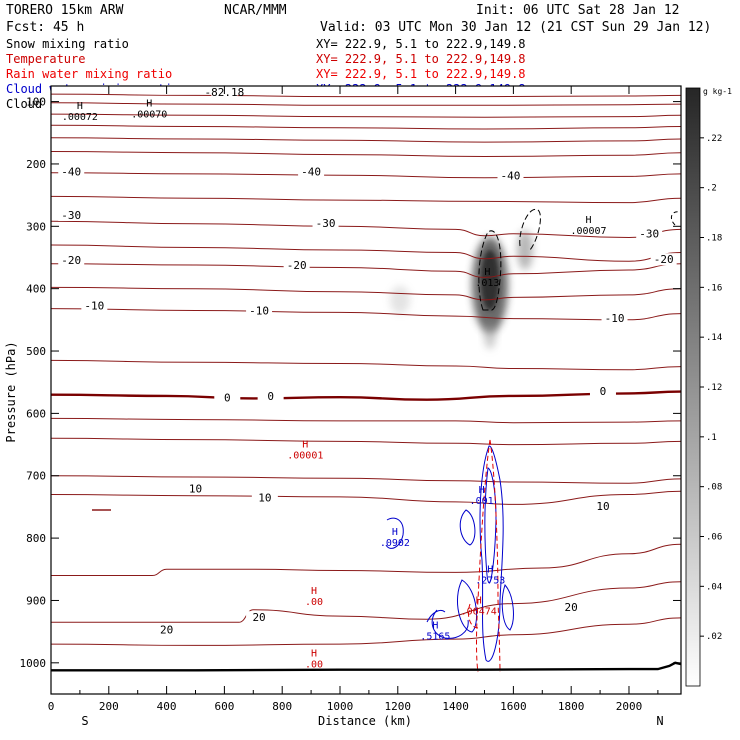  What do you see at coordinates (365, 721) in the screenshot?
I see `x-axis-title: Distance (km)` at bounding box center [365, 721].